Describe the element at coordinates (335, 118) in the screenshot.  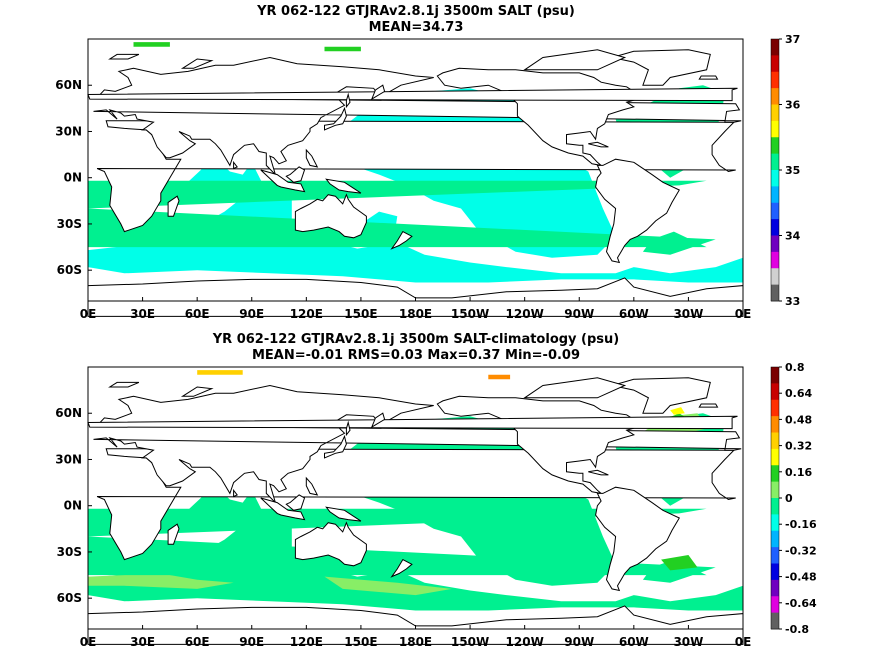
I see `japan-land` at that location.